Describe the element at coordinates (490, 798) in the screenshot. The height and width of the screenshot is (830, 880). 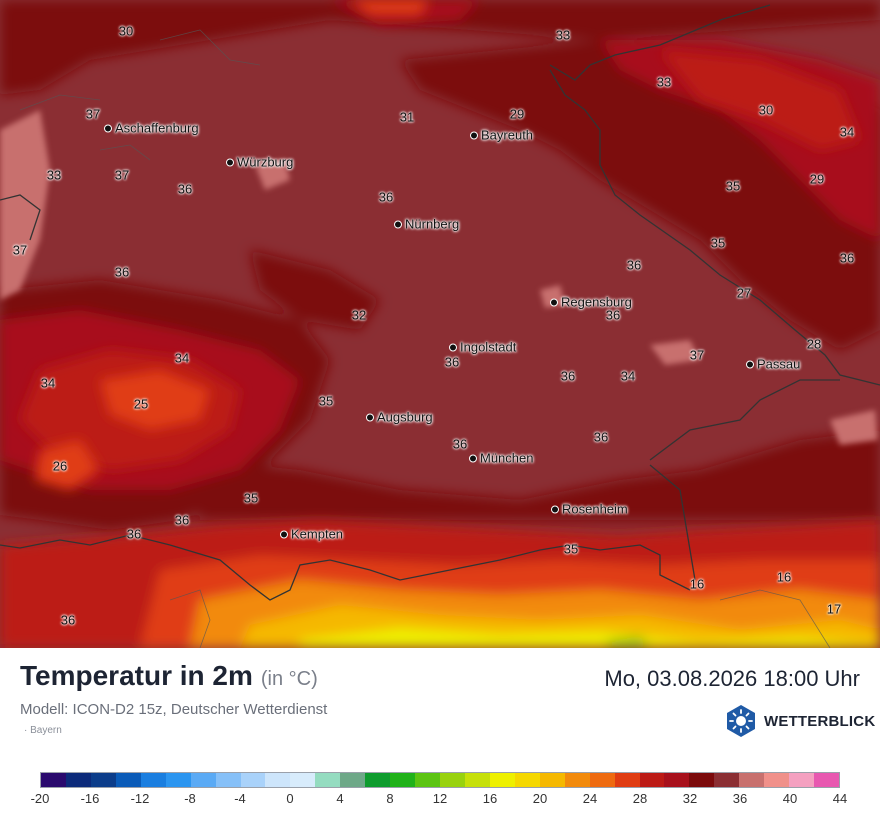
I see `legend-tick-label: 16` at that location.